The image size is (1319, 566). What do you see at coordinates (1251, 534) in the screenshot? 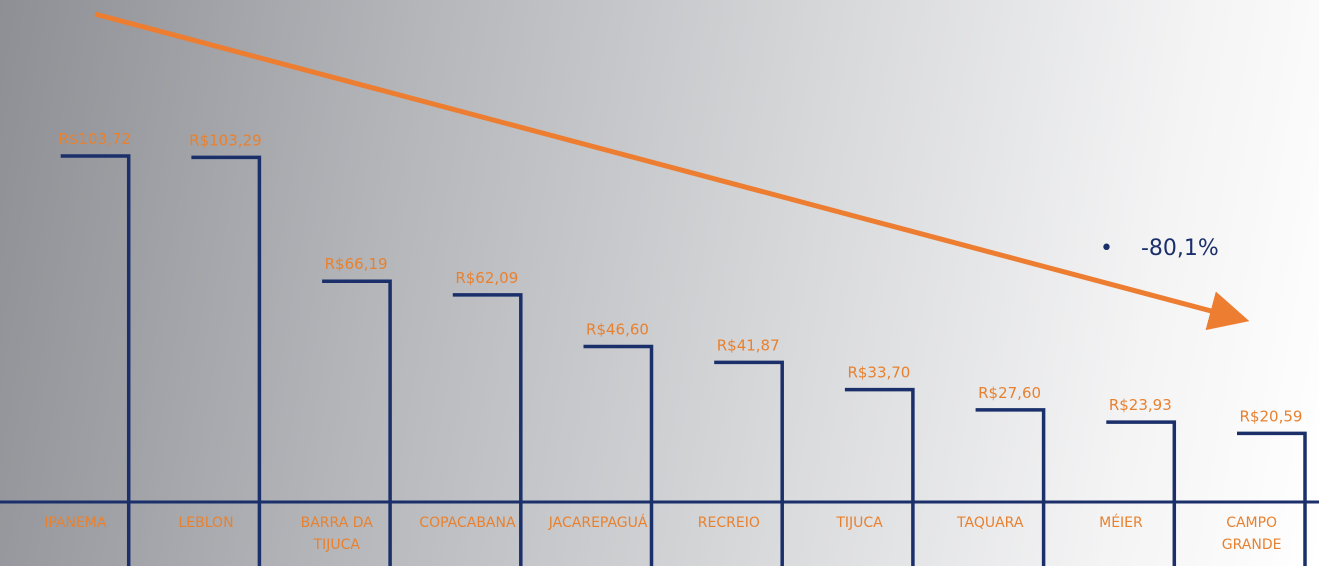
I see `x-tick-label: CAMPO GRANDE` at bounding box center [1251, 534].